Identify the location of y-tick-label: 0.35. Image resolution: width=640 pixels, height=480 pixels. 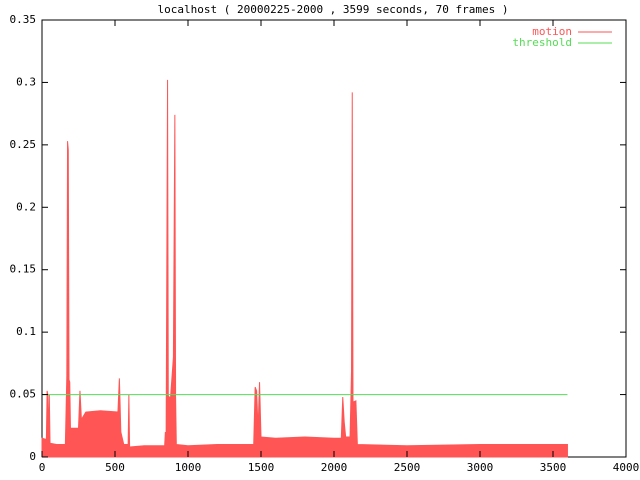
(23, 19).